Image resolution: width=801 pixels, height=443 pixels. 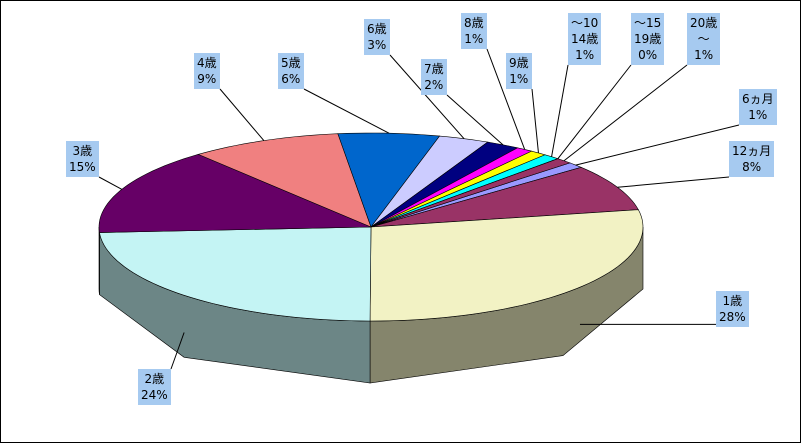 I want to click on value-label: 28%, so click(x=732, y=317).